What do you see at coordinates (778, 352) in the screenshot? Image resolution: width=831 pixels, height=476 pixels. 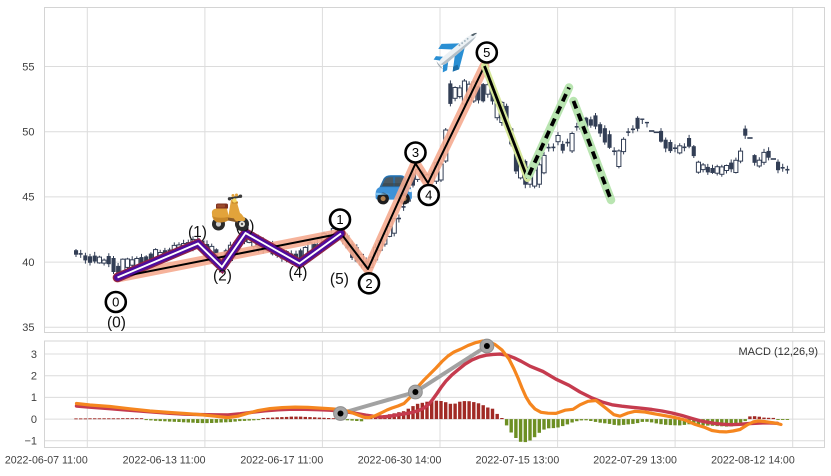 I see `svg-text: MACD (12,26,9)` at bounding box center [778, 352].